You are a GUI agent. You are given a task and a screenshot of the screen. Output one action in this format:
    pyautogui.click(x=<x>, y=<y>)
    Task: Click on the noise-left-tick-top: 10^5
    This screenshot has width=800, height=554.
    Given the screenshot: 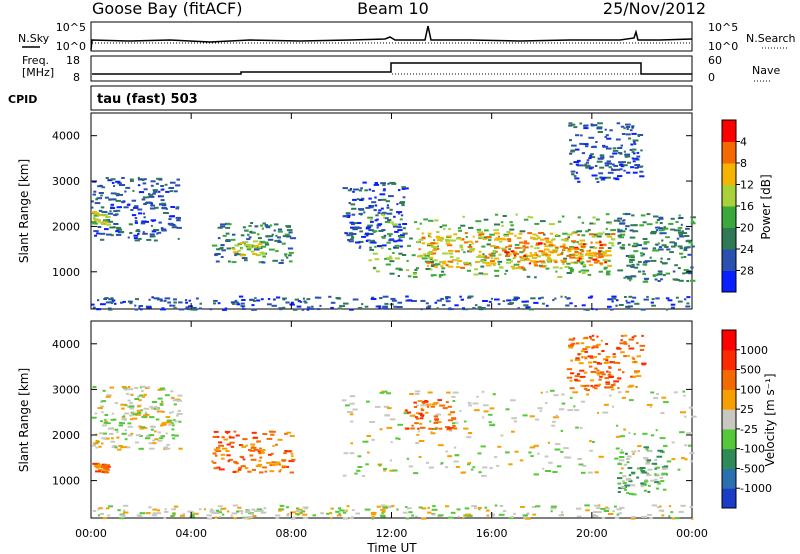 What is the action you would take?
    pyautogui.click(x=71, y=27)
    